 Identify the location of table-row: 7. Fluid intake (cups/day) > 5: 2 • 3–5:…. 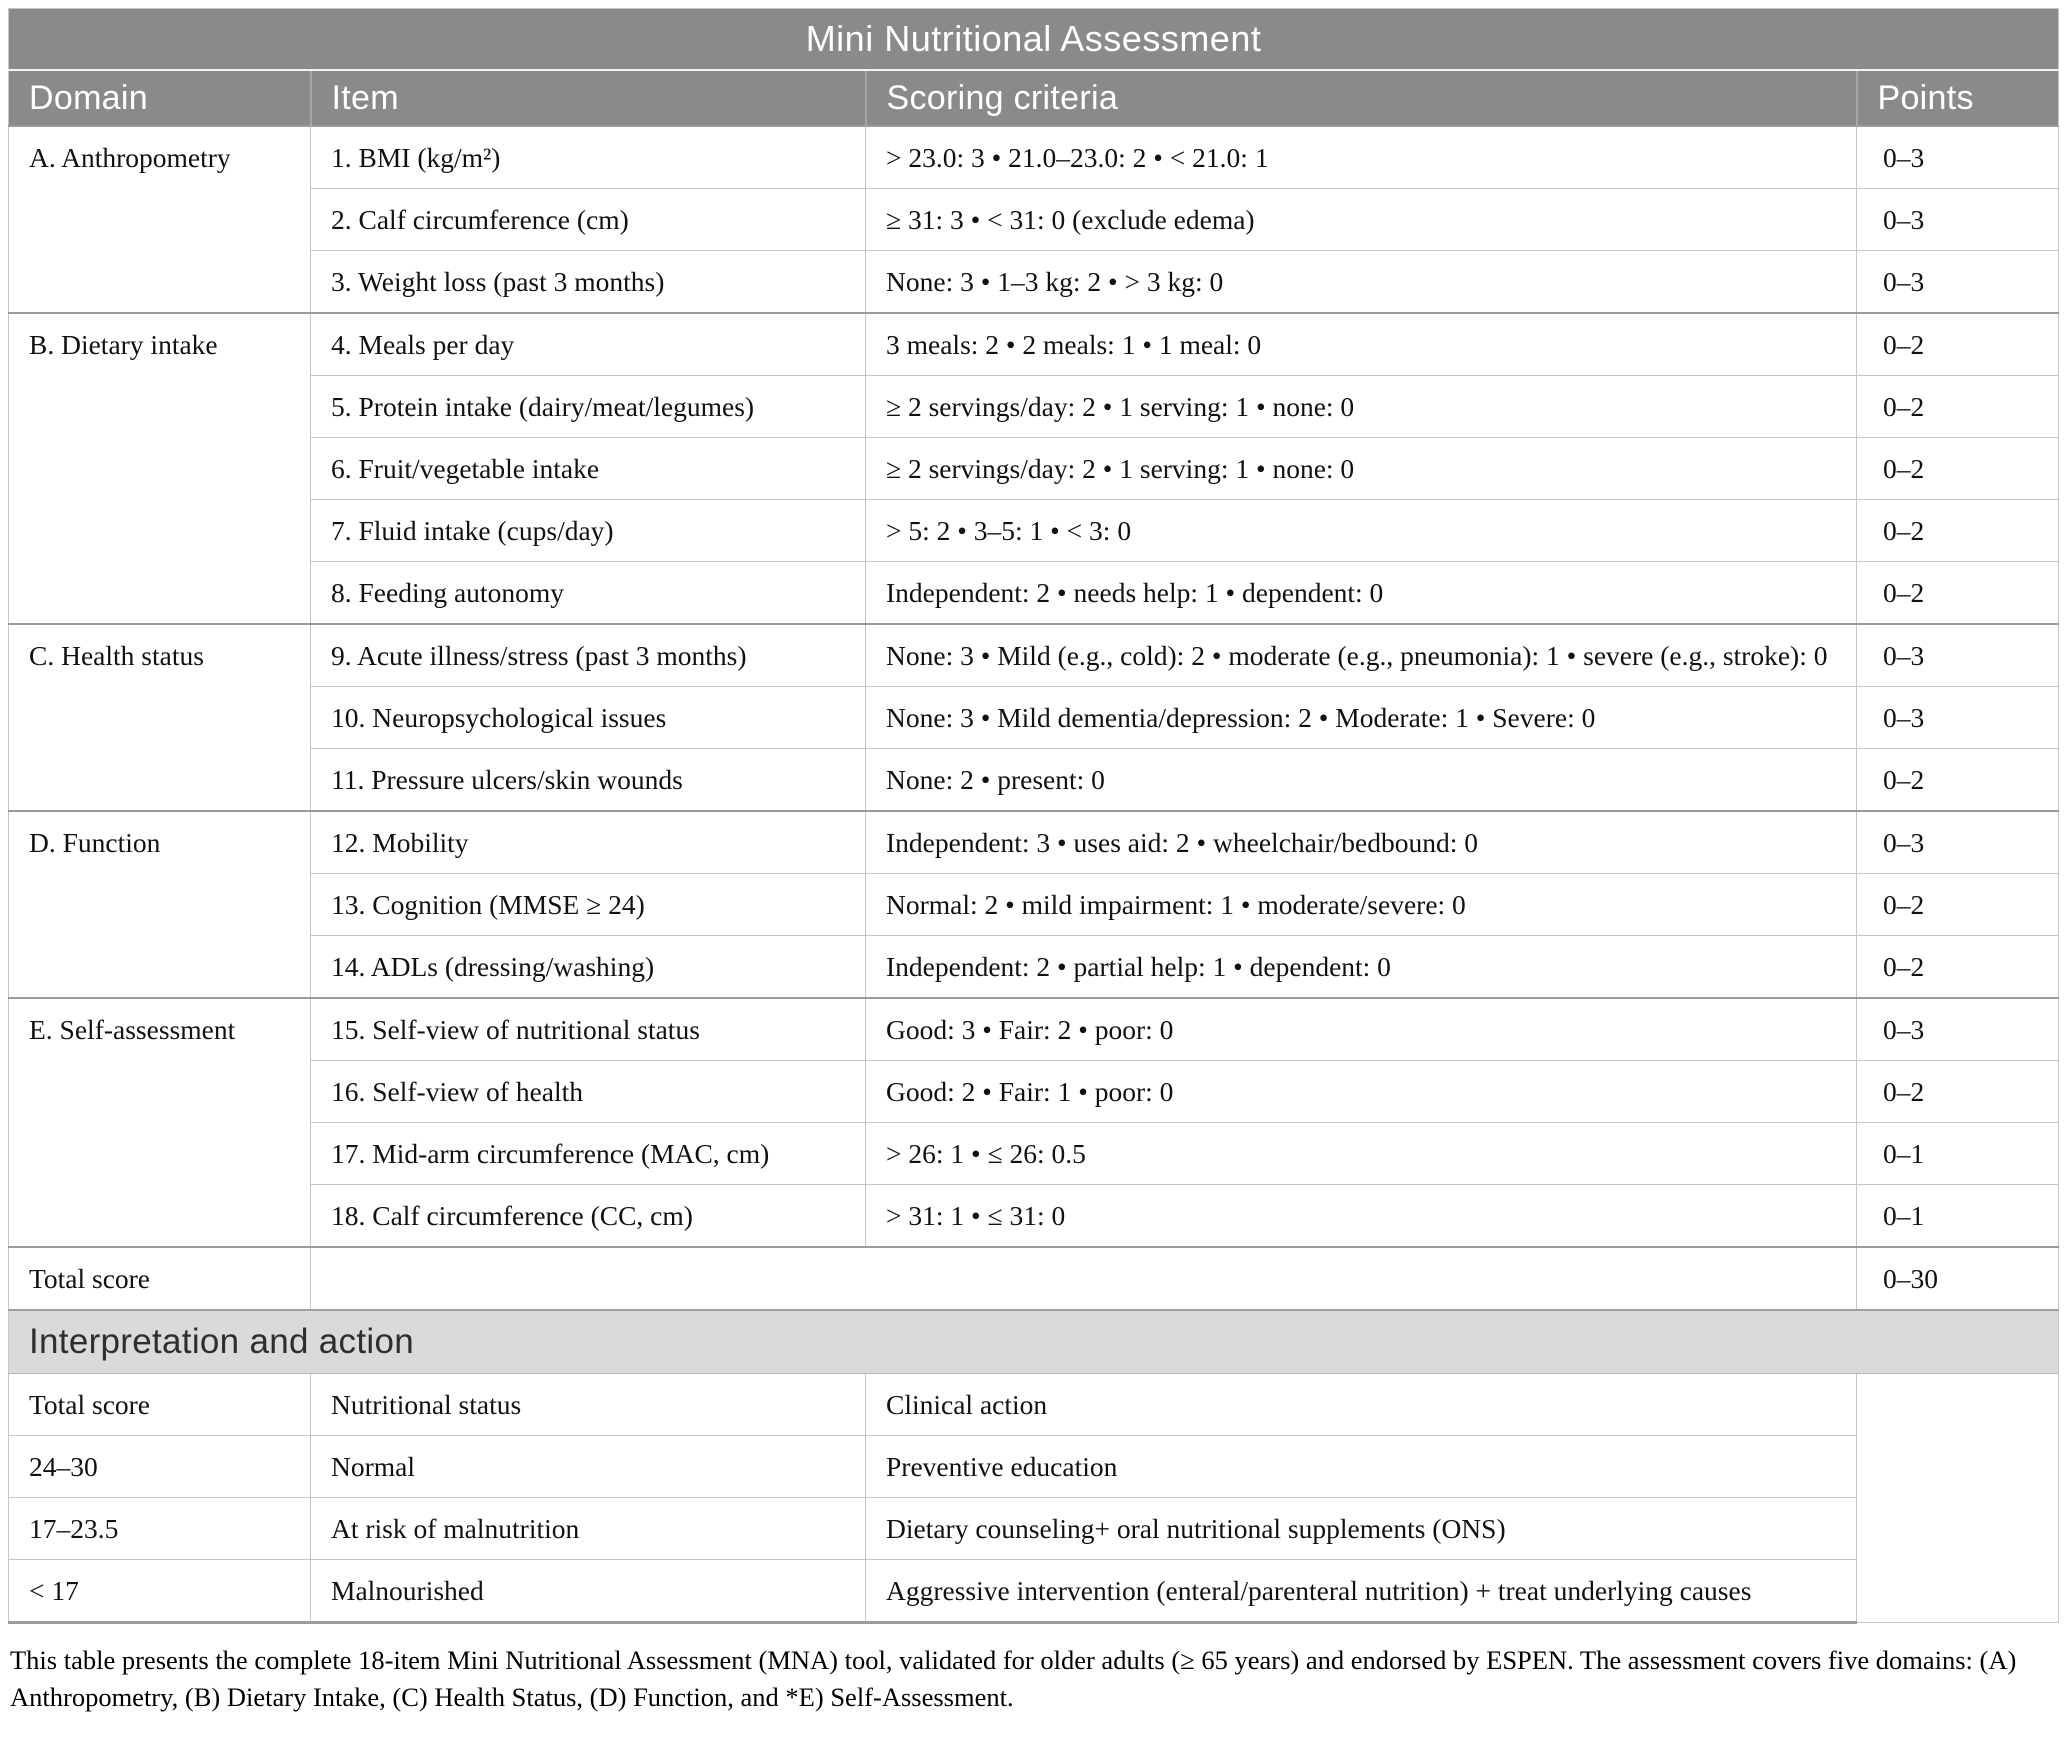
(1034, 530).